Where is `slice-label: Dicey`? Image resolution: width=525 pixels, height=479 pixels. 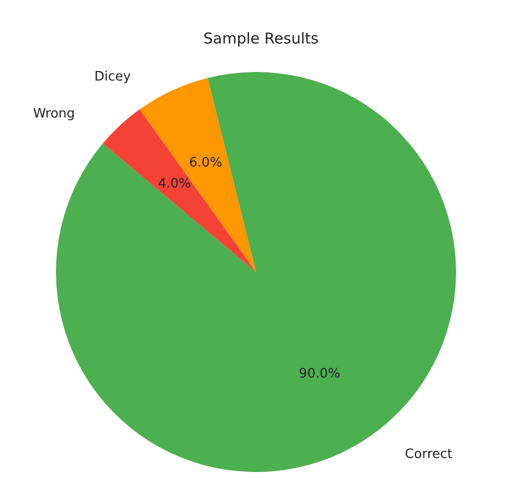
slice-label: Dicey is located at coordinates (113, 76).